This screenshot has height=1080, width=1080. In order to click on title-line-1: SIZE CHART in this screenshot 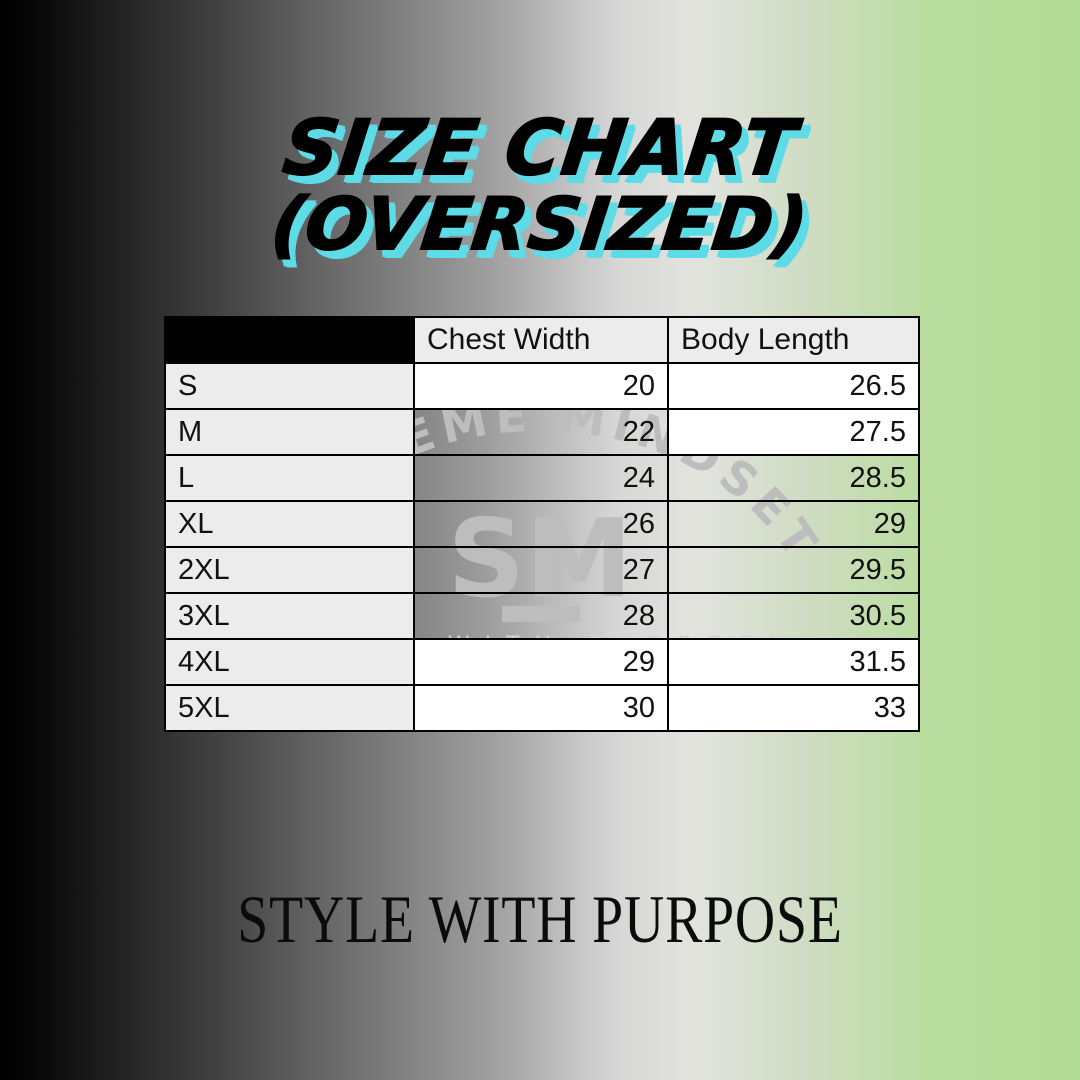, I will do `click(540, 147)`.